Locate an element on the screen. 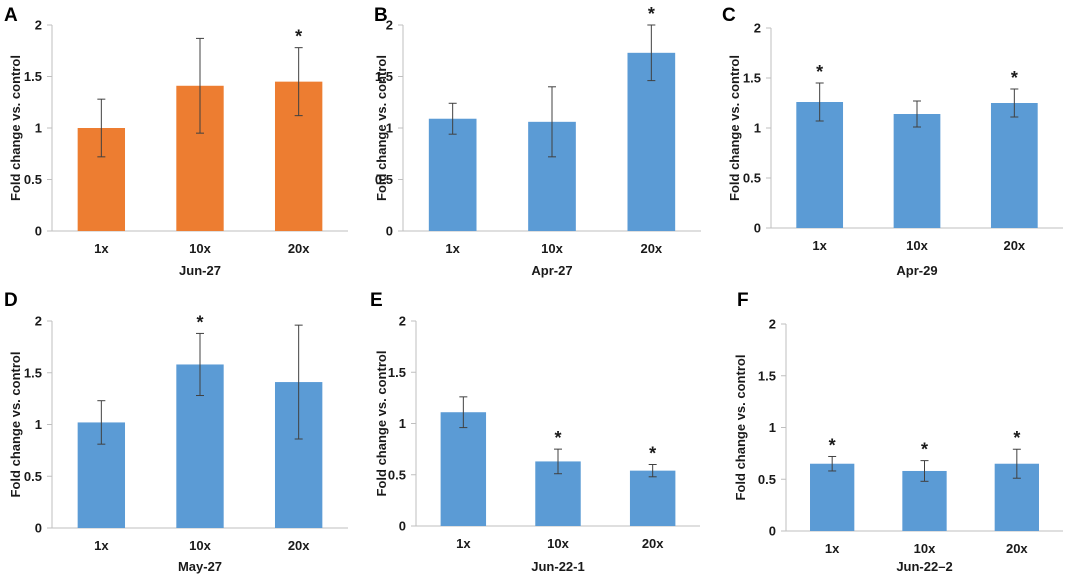 The width and height of the screenshot is (1065, 576). panel-letter-c: C is located at coordinates (729, 15).